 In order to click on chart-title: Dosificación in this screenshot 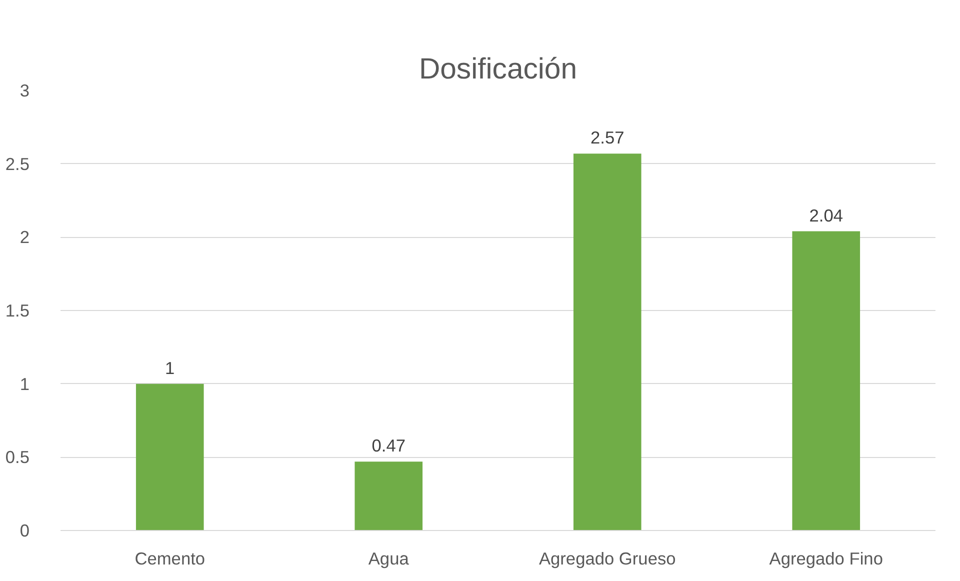, I will do `click(498, 69)`.